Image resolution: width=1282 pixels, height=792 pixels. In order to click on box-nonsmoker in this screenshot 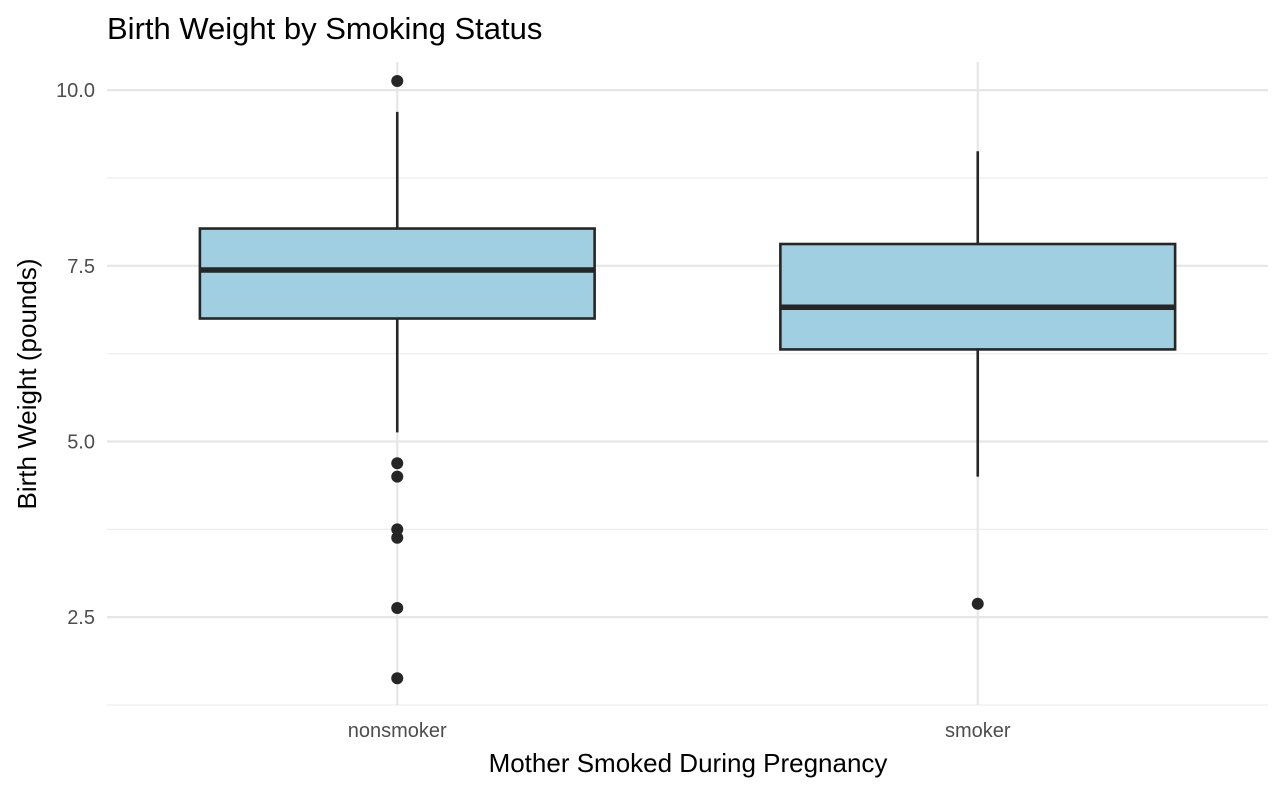, I will do `click(397, 272)`.